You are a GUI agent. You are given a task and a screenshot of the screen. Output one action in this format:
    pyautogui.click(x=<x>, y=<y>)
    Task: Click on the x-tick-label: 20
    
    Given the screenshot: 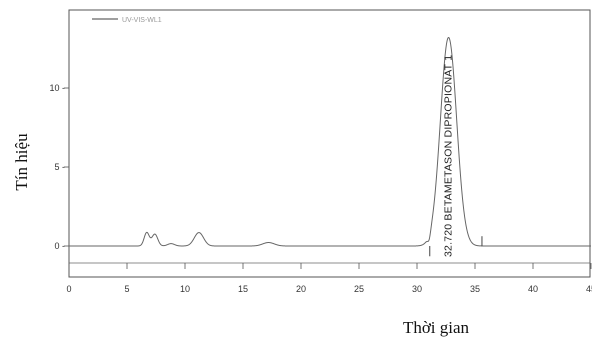 What is the action you would take?
    pyautogui.click(x=301, y=289)
    